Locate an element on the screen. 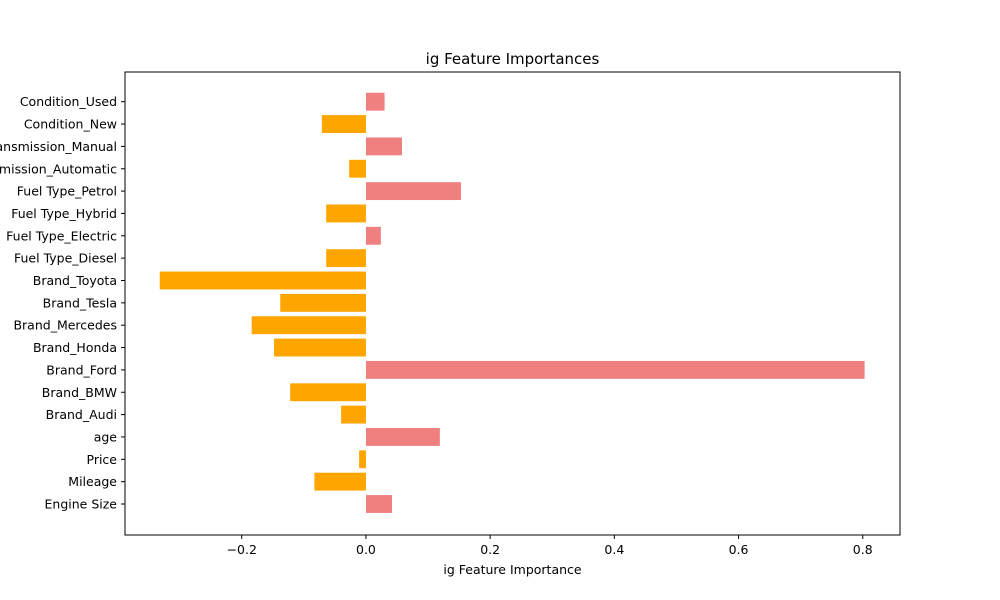 The height and width of the screenshot is (600, 1000). y-tick-label: Fuel Type_Petrol is located at coordinates (67, 191).